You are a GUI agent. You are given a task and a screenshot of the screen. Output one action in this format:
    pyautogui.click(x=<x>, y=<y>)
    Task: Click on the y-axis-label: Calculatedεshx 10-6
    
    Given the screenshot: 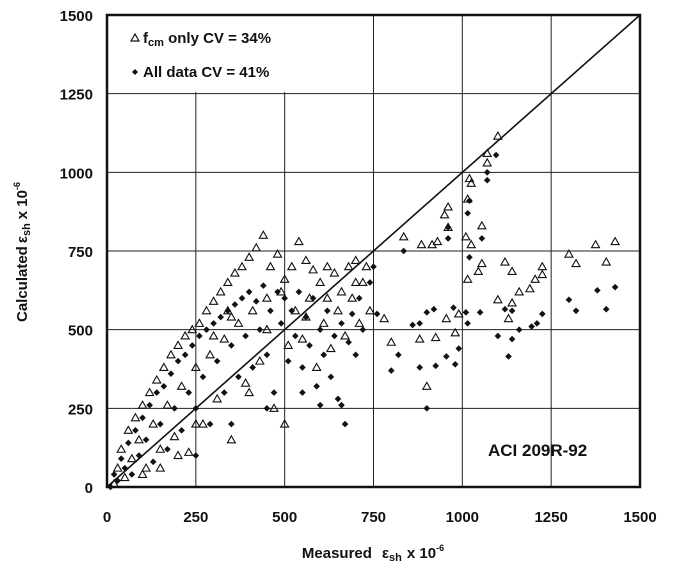 What is the action you would take?
    pyautogui.click(x=22, y=252)
    